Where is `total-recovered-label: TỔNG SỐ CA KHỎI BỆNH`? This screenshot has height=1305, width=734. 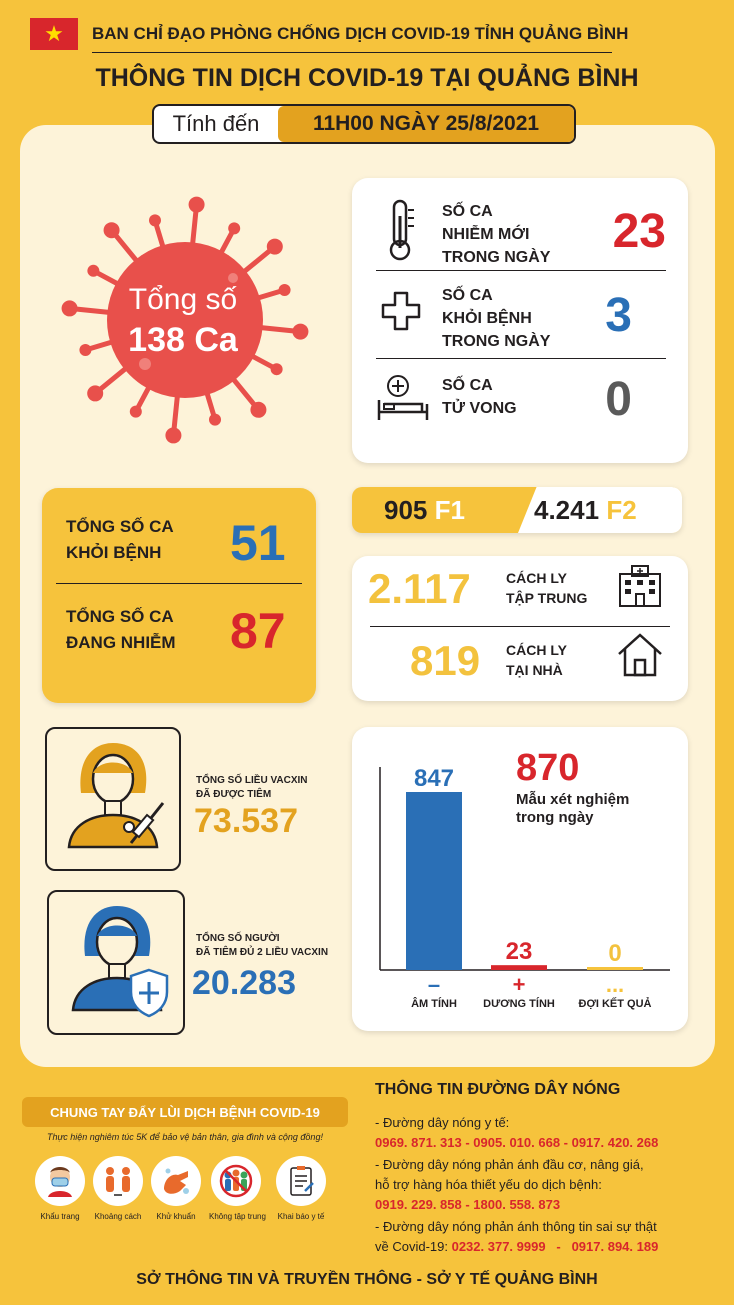 total-recovered-label: TỔNG SỐ CA KHỎI BỆNH is located at coordinates (120, 539).